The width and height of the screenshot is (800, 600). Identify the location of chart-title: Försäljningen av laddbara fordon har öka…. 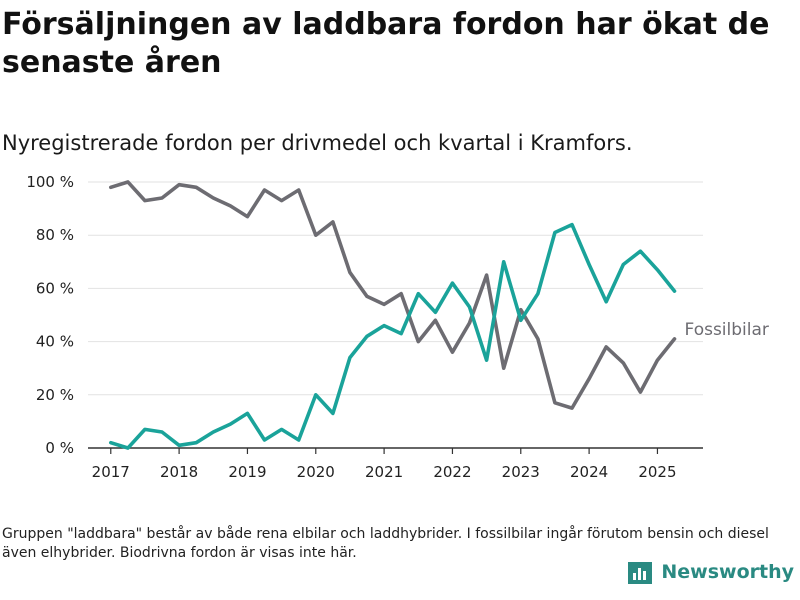
(386, 43).